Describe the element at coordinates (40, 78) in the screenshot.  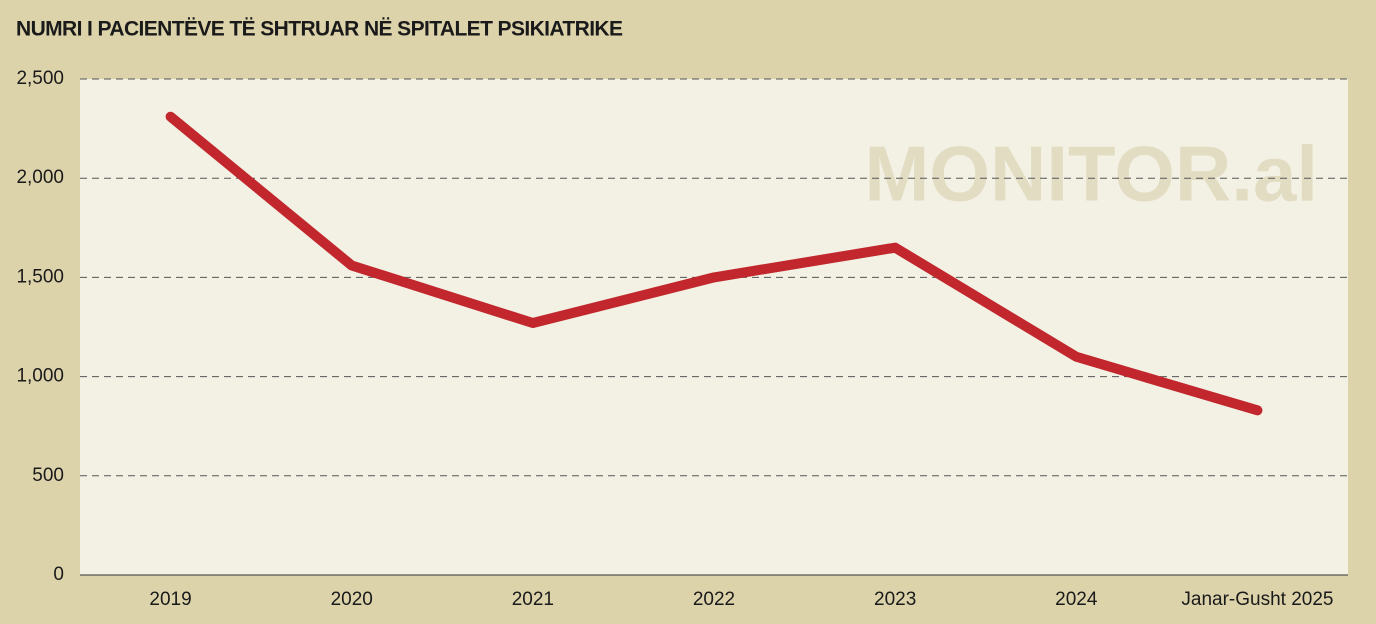
I see `y-tick-label: 2,500` at that location.